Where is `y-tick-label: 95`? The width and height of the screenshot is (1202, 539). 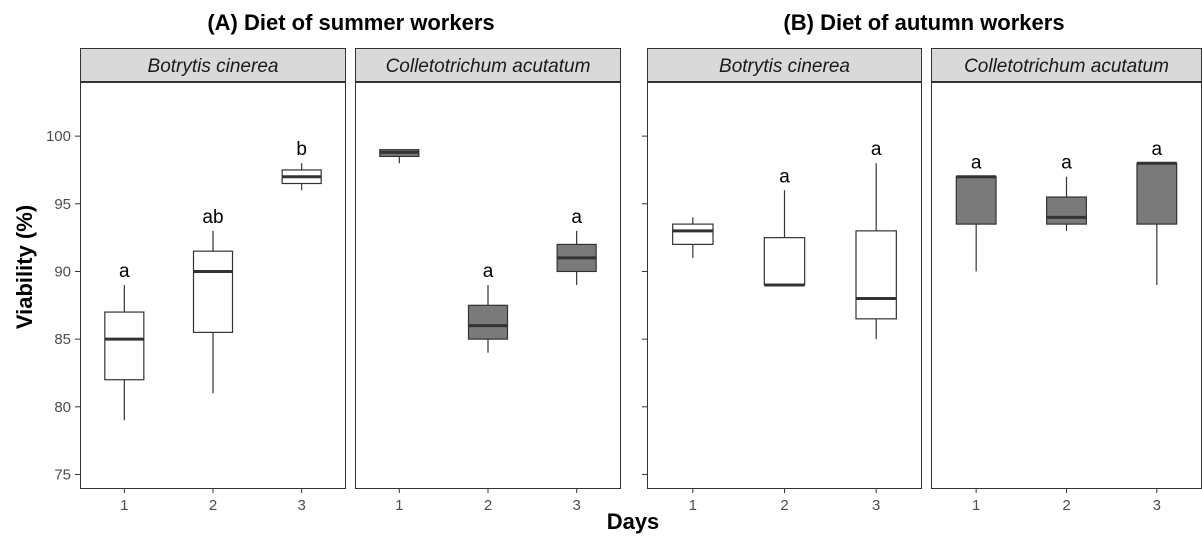
y-tick-label: 95 is located at coordinates (62, 204).